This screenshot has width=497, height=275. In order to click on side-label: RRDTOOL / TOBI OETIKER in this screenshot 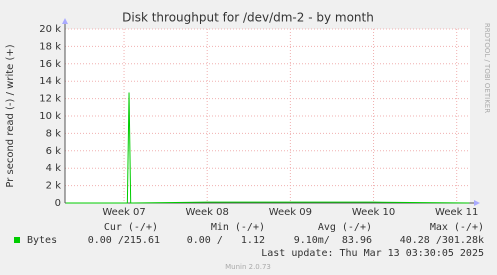, I will do `click(487, 68)`.